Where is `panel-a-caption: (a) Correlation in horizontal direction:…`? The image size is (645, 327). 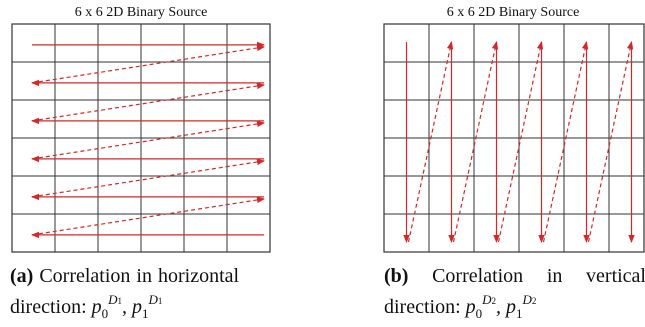
panel-a-caption: (a) Correlation in horizontal direction:… is located at coordinates (145, 295).